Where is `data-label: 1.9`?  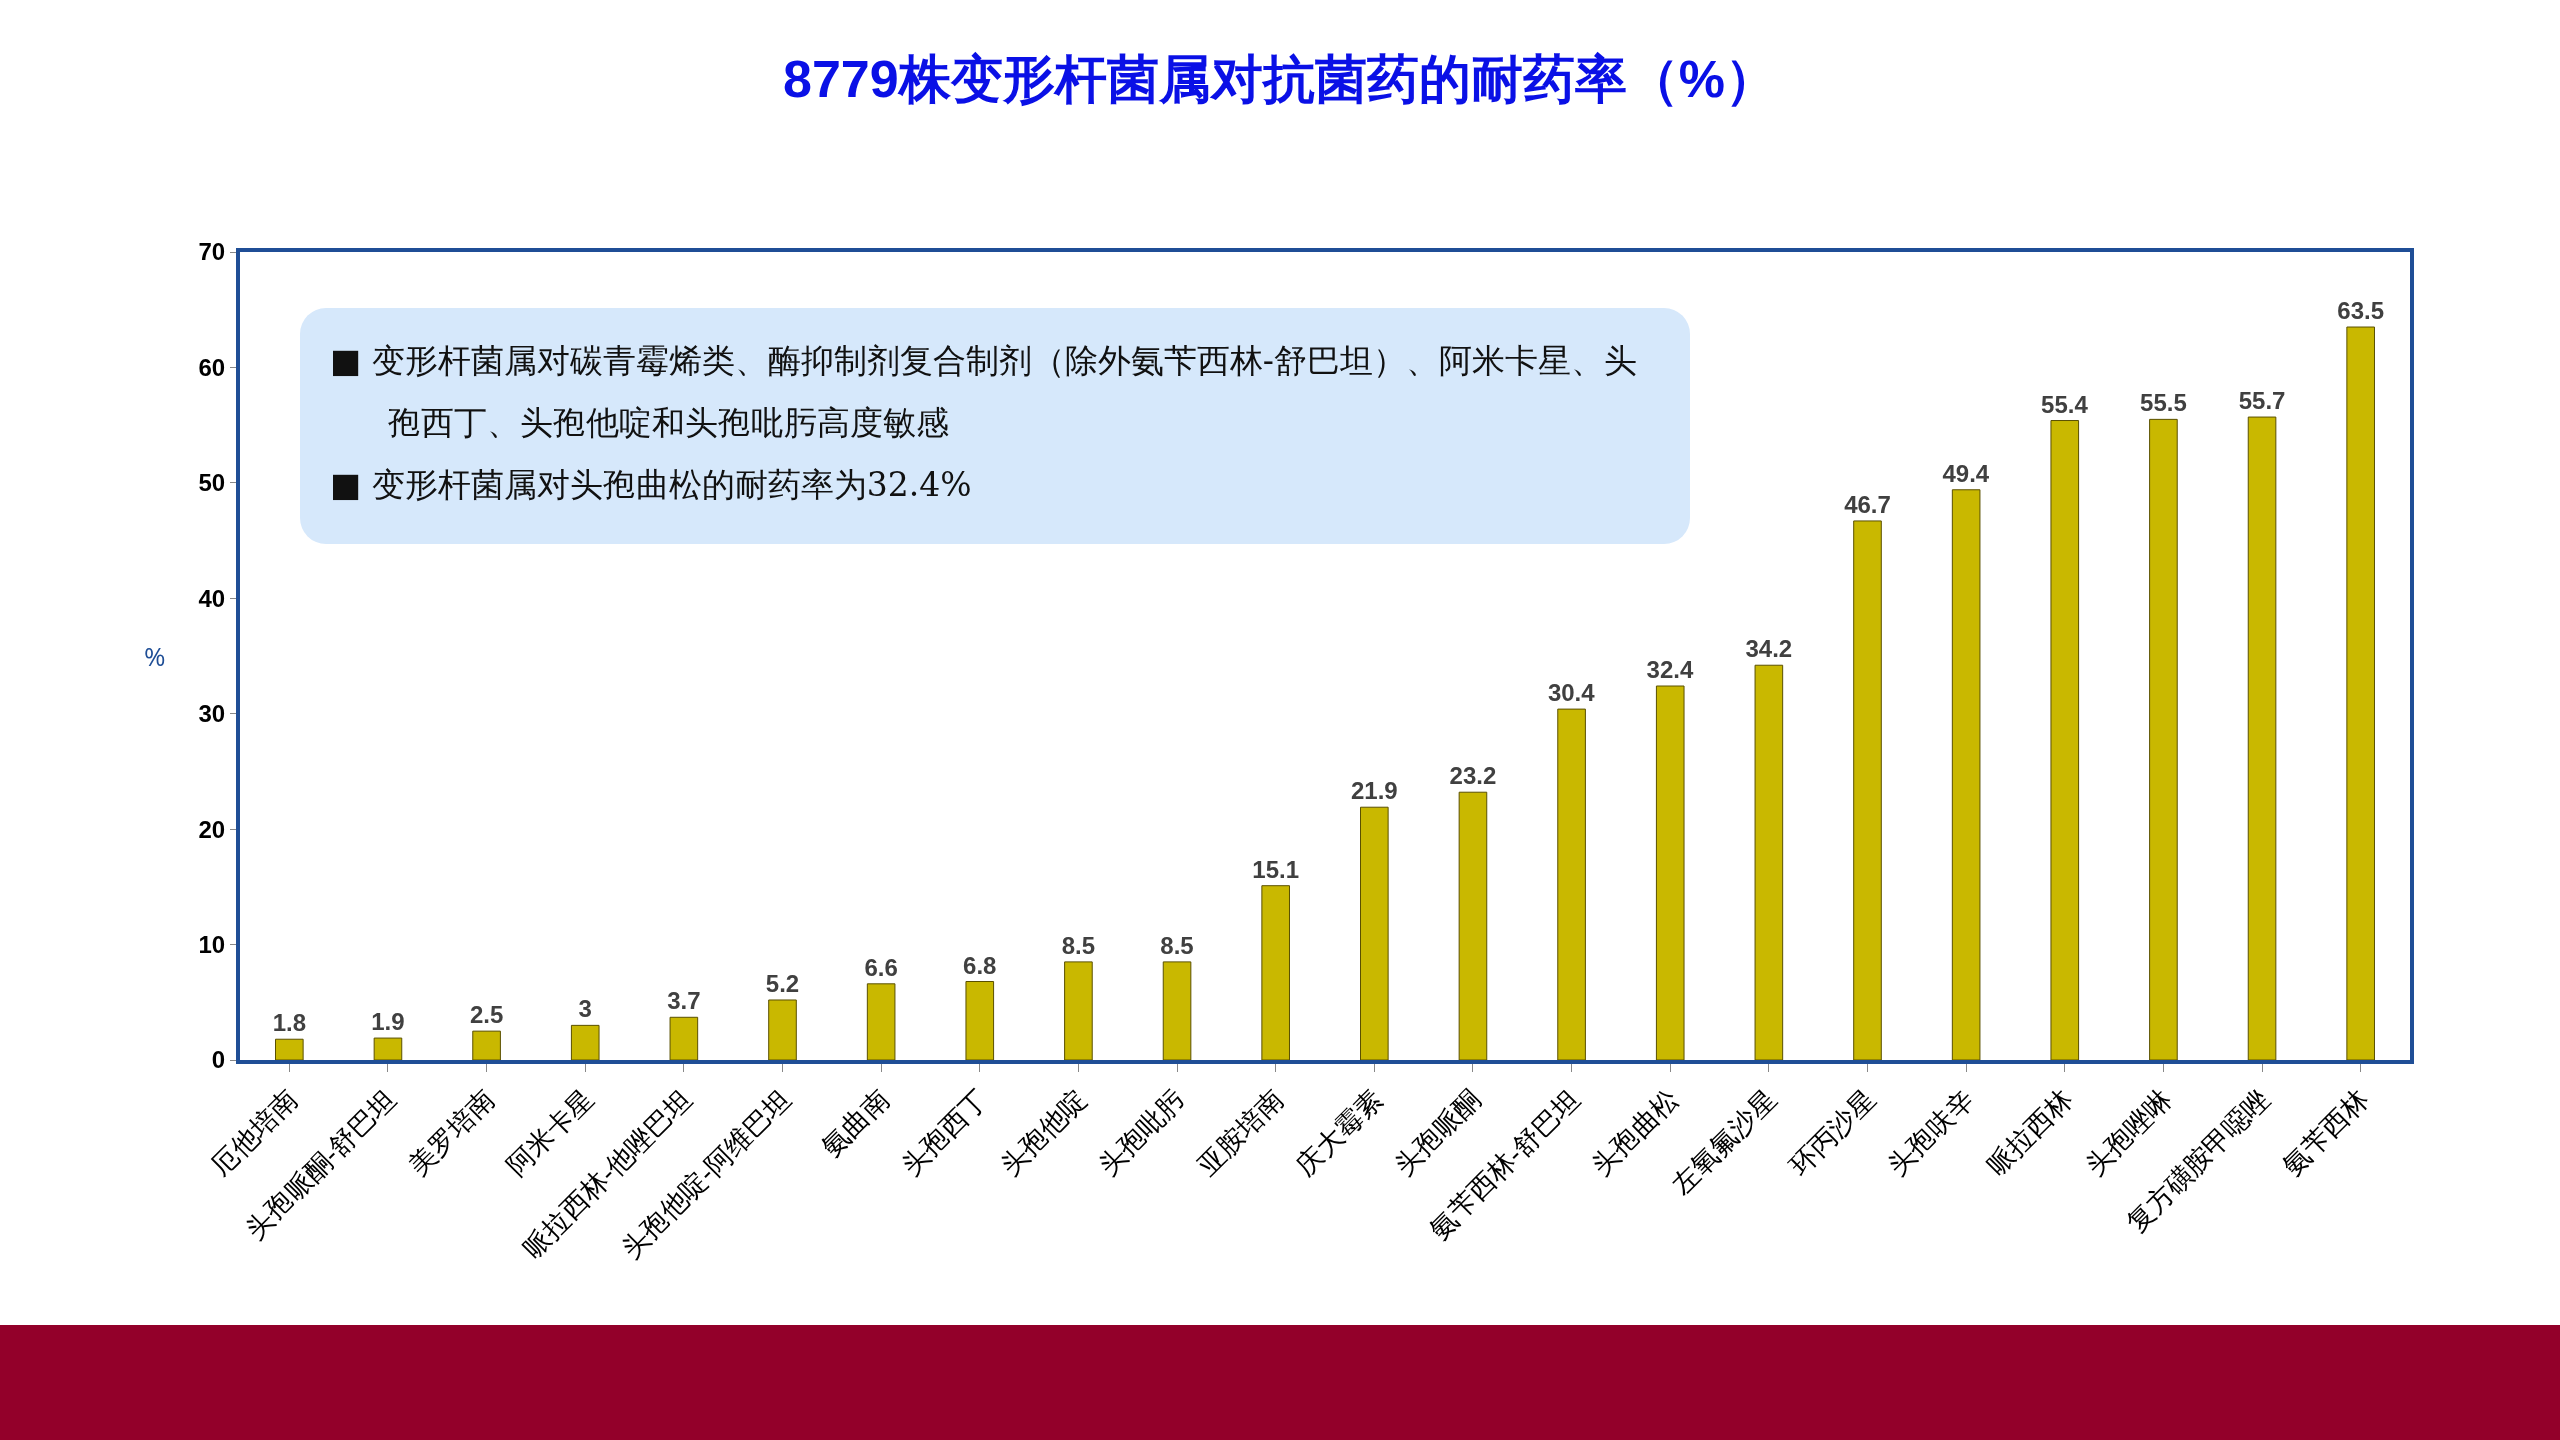 data-label: 1.9 is located at coordinates (388, 1022).